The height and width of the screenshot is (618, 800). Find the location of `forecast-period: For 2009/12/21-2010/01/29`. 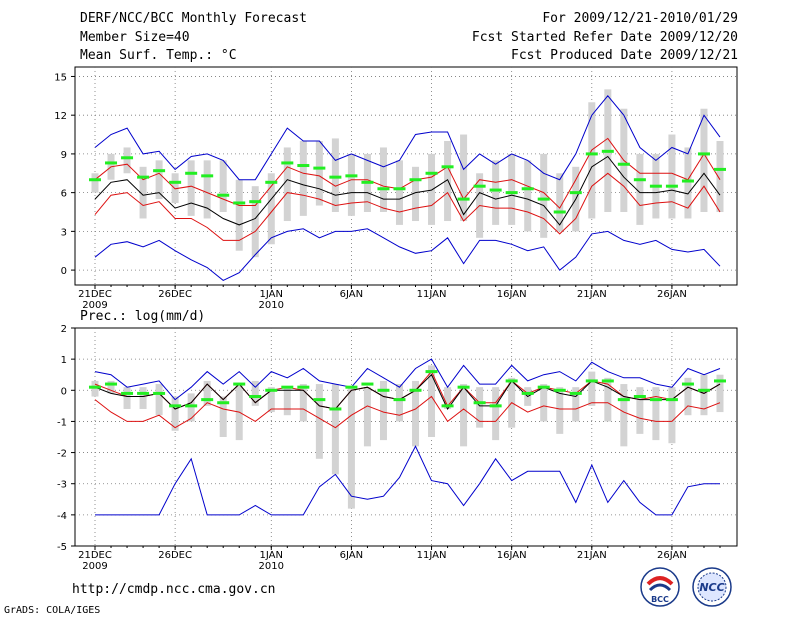

forecast-period: For 2009/12/21-2010/01/29 is located at coordinates (640, 18).